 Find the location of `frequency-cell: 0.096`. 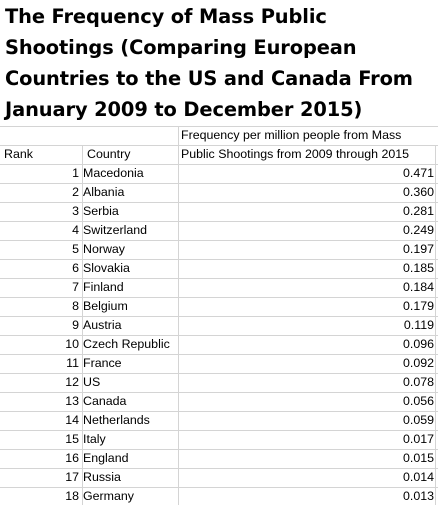

frequency-cell: 0.096 is located at coordinates (418, 344).